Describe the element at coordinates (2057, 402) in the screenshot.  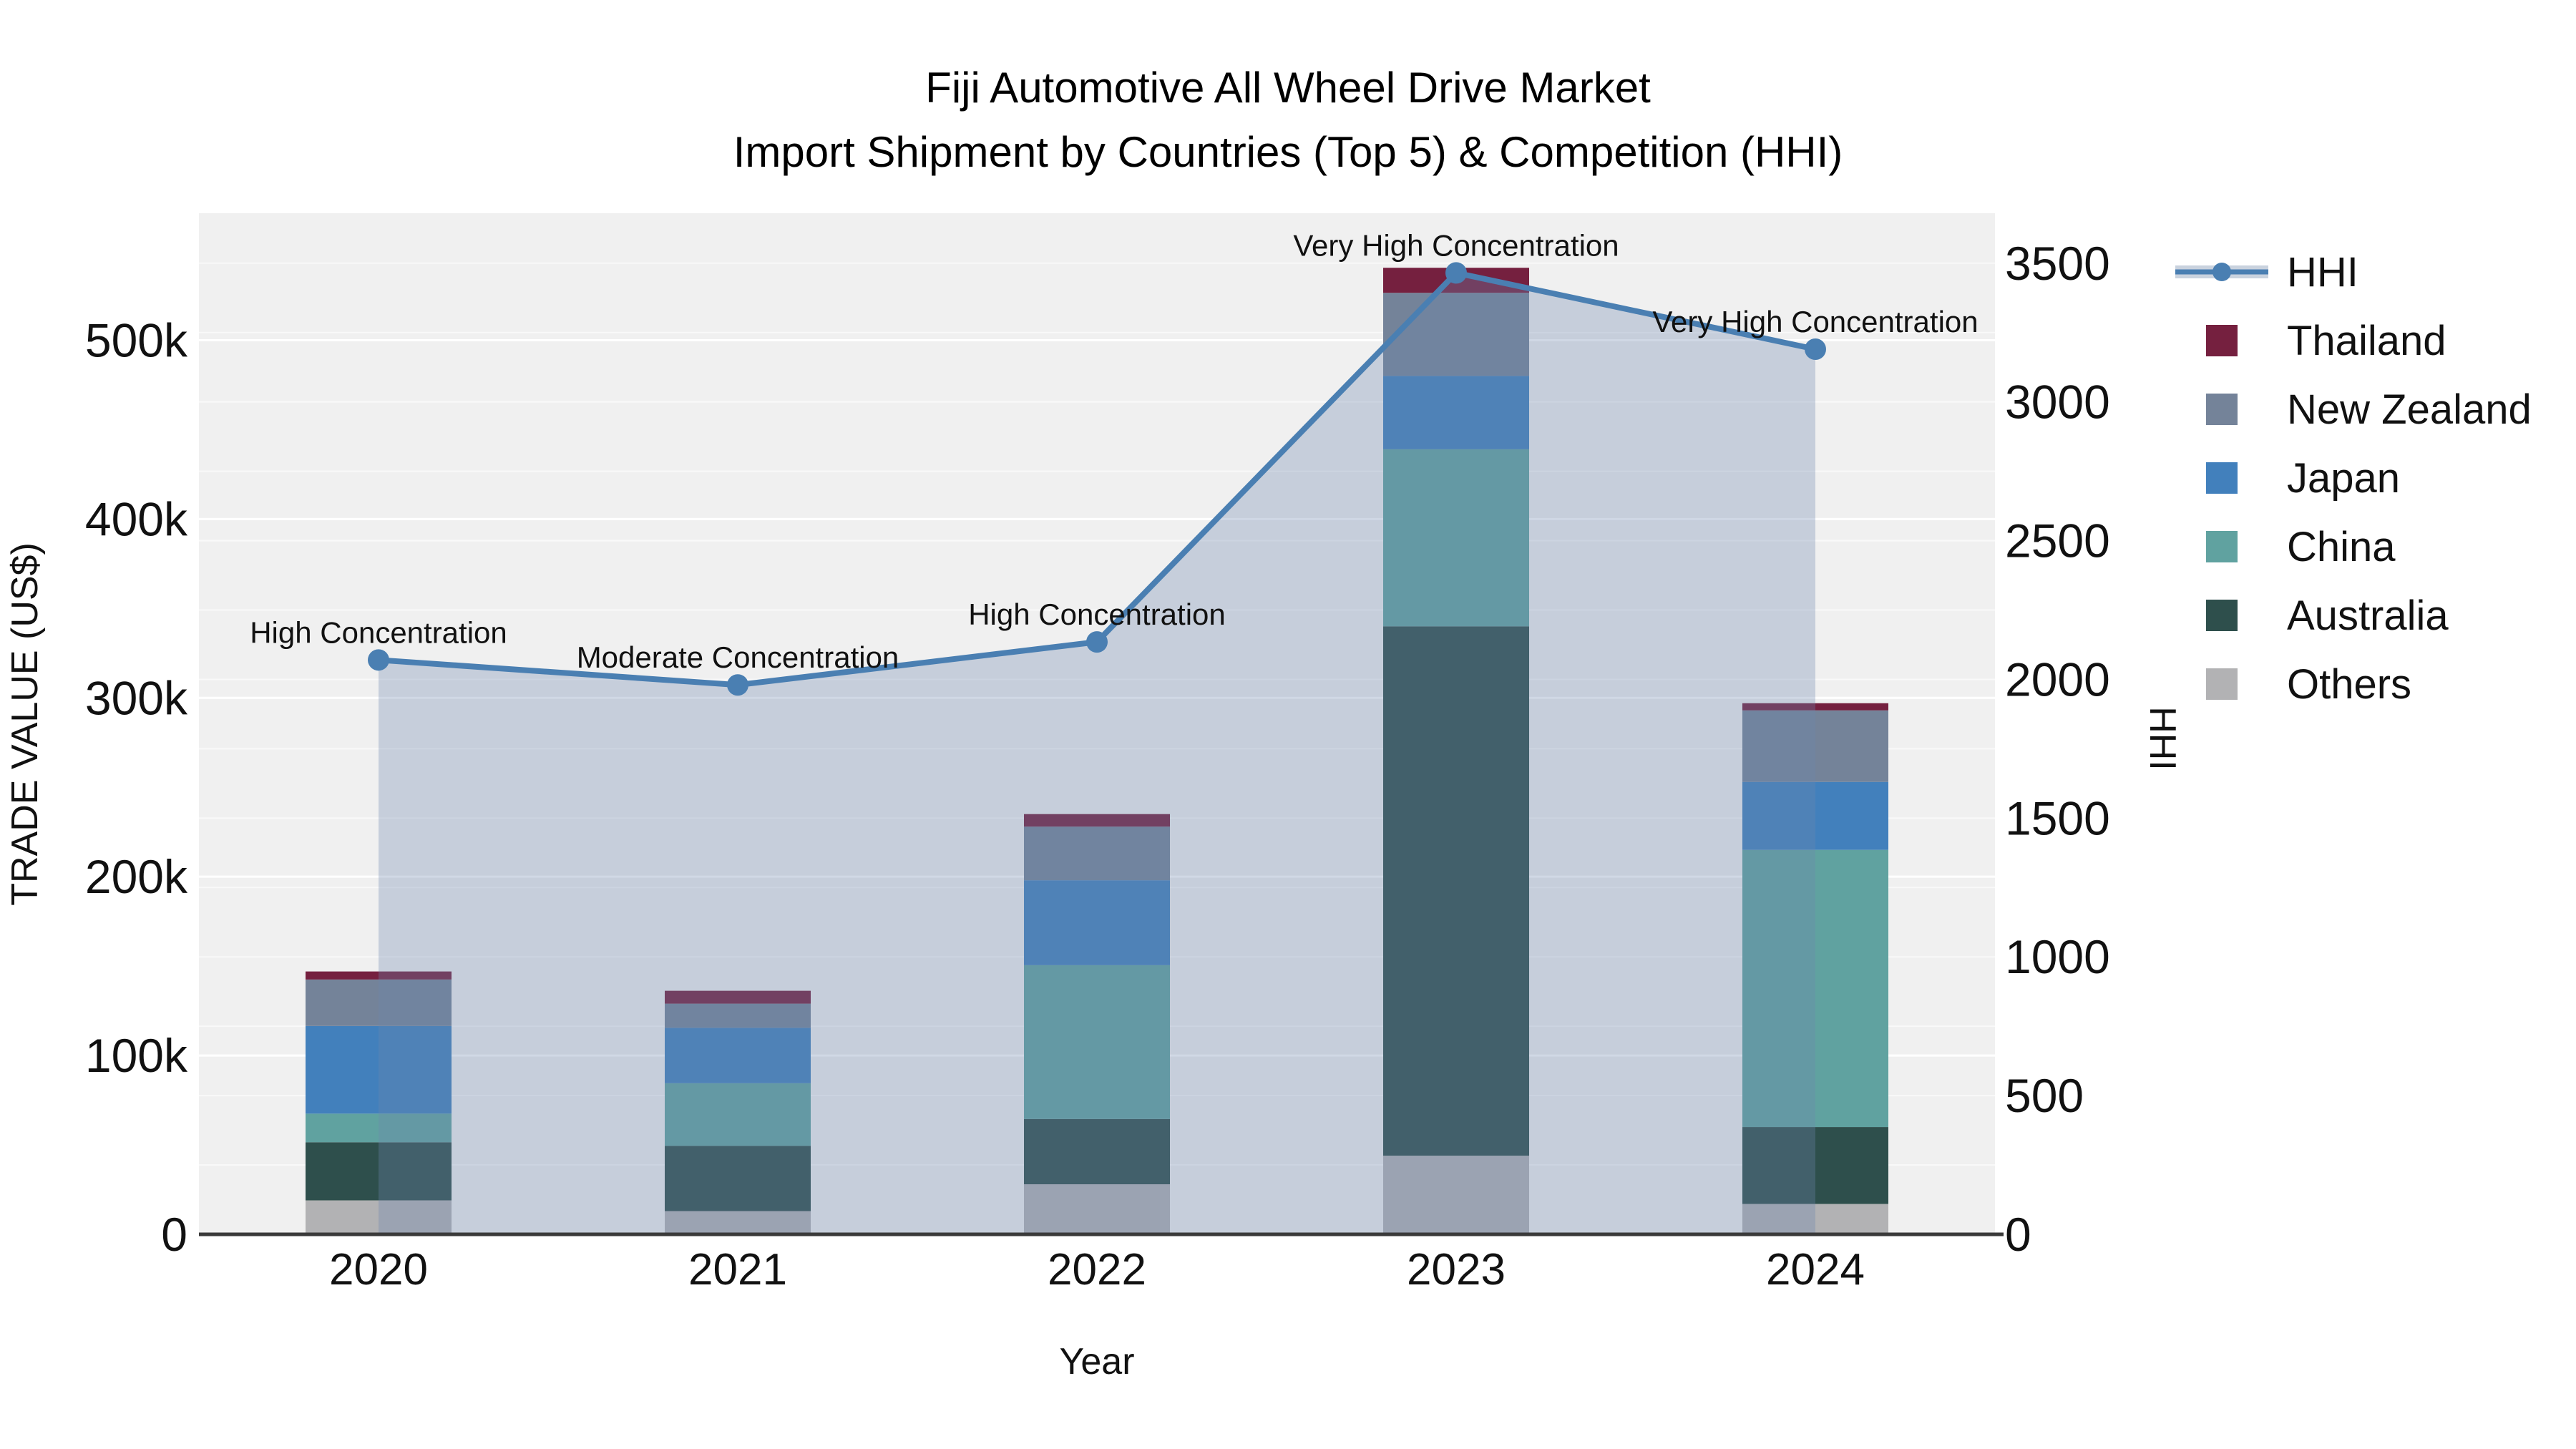
I see `y-right-tick-3000: 3000` at that location.